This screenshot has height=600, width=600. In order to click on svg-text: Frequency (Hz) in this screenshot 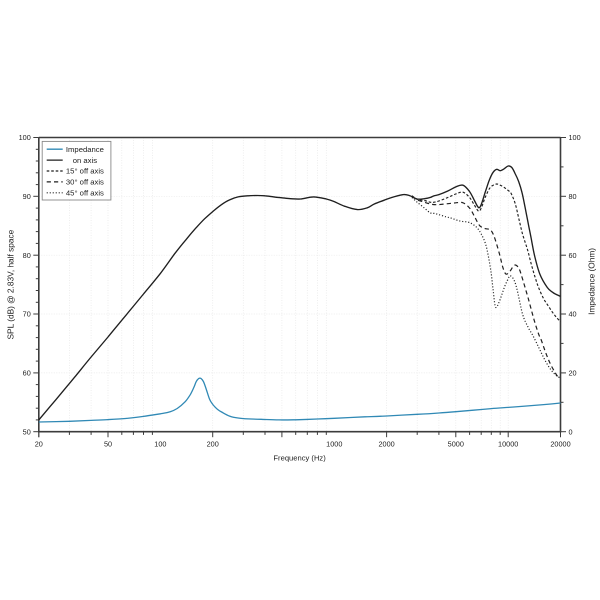, I will do `click(299, 458)`.